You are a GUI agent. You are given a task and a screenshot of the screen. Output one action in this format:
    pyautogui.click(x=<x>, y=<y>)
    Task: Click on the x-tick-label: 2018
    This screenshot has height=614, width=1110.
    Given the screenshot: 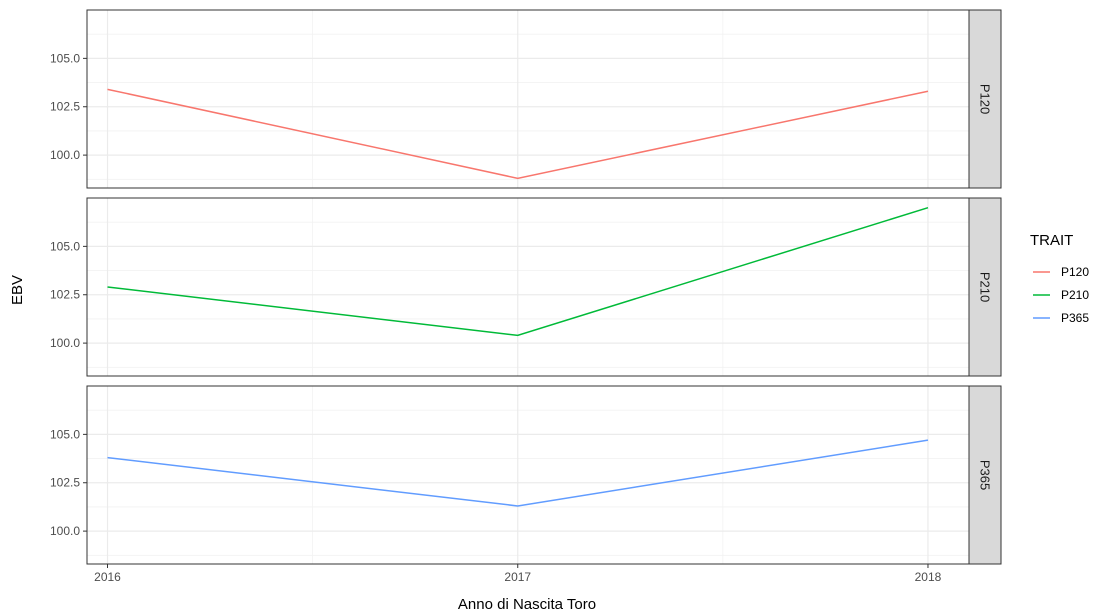 What is the action you would take?
    pyautogui.click(x=928, y=577)
    